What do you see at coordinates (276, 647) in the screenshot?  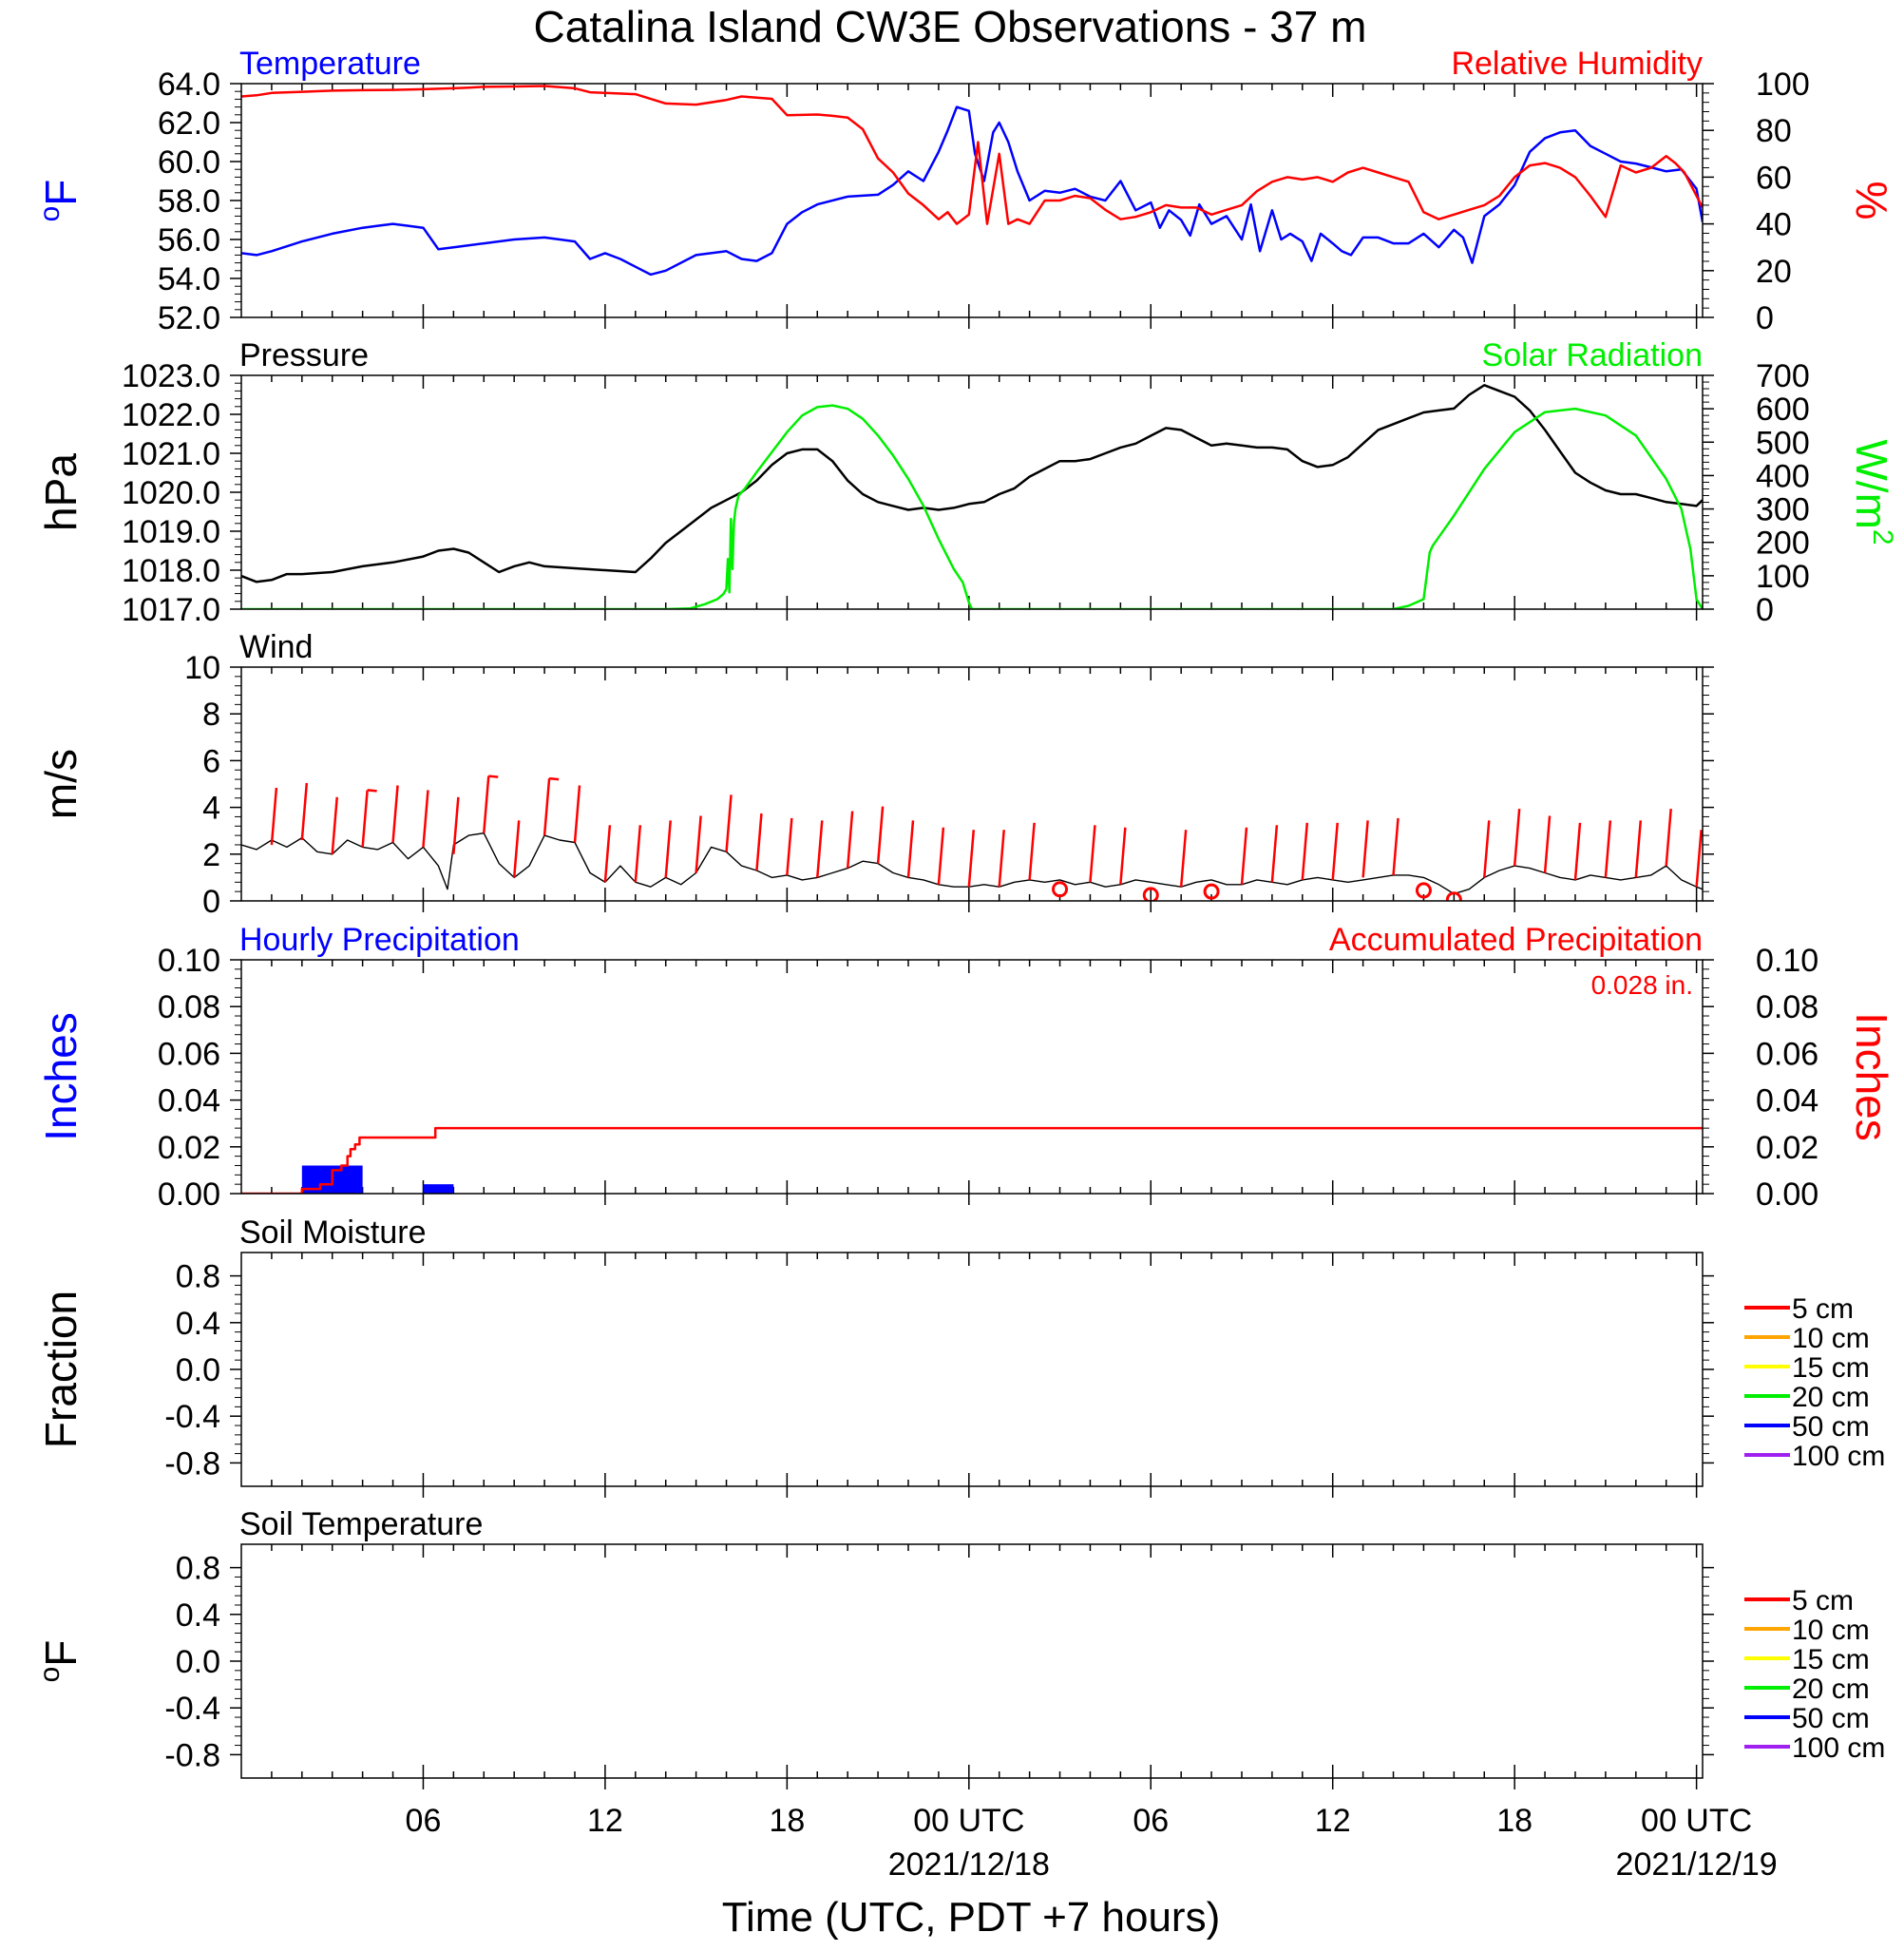 I see `panel-title-left: Wind` at bounding box center [276, 647].